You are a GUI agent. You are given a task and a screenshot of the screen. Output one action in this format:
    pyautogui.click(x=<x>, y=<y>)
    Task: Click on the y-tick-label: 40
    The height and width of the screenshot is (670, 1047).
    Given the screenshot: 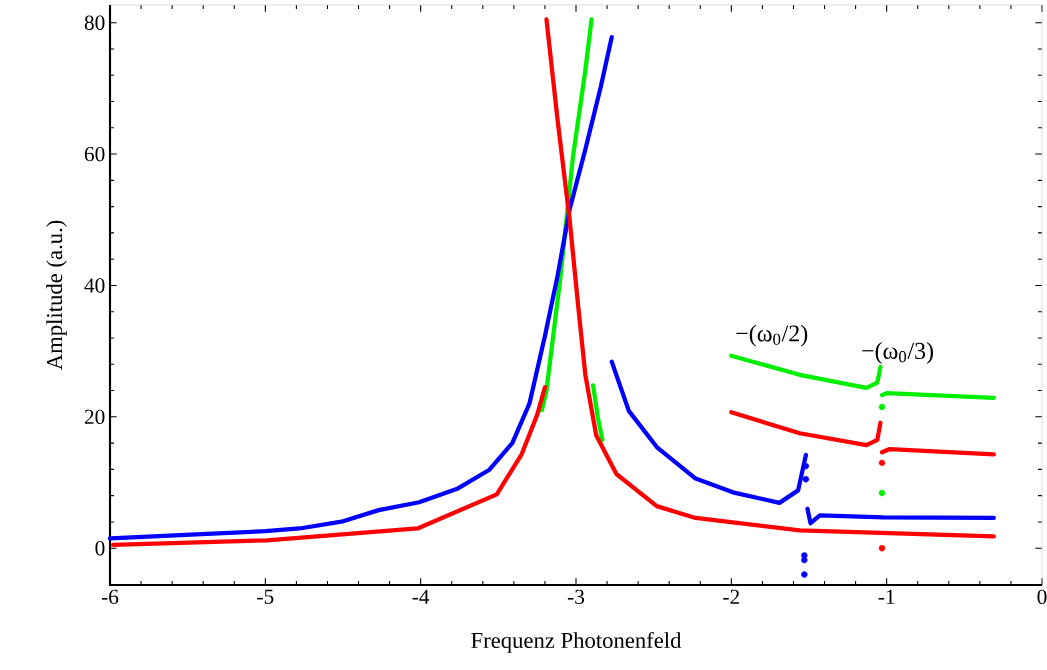 What is the action you would take?
    pyautogui.click(x=94, y=285)
    